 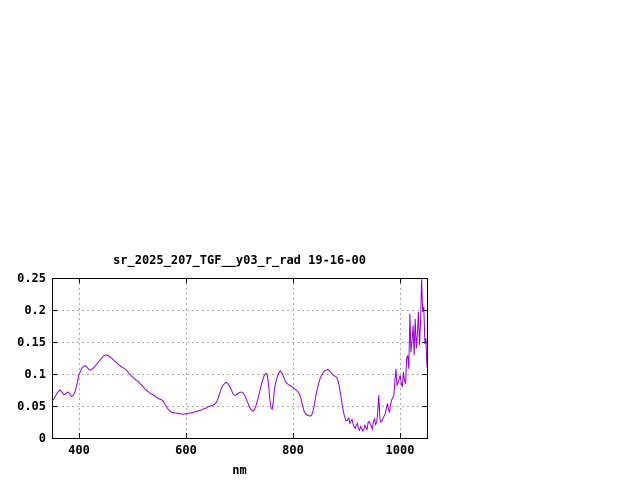 I want to click on x-axis-label: nm, so click(x=239, y=470).